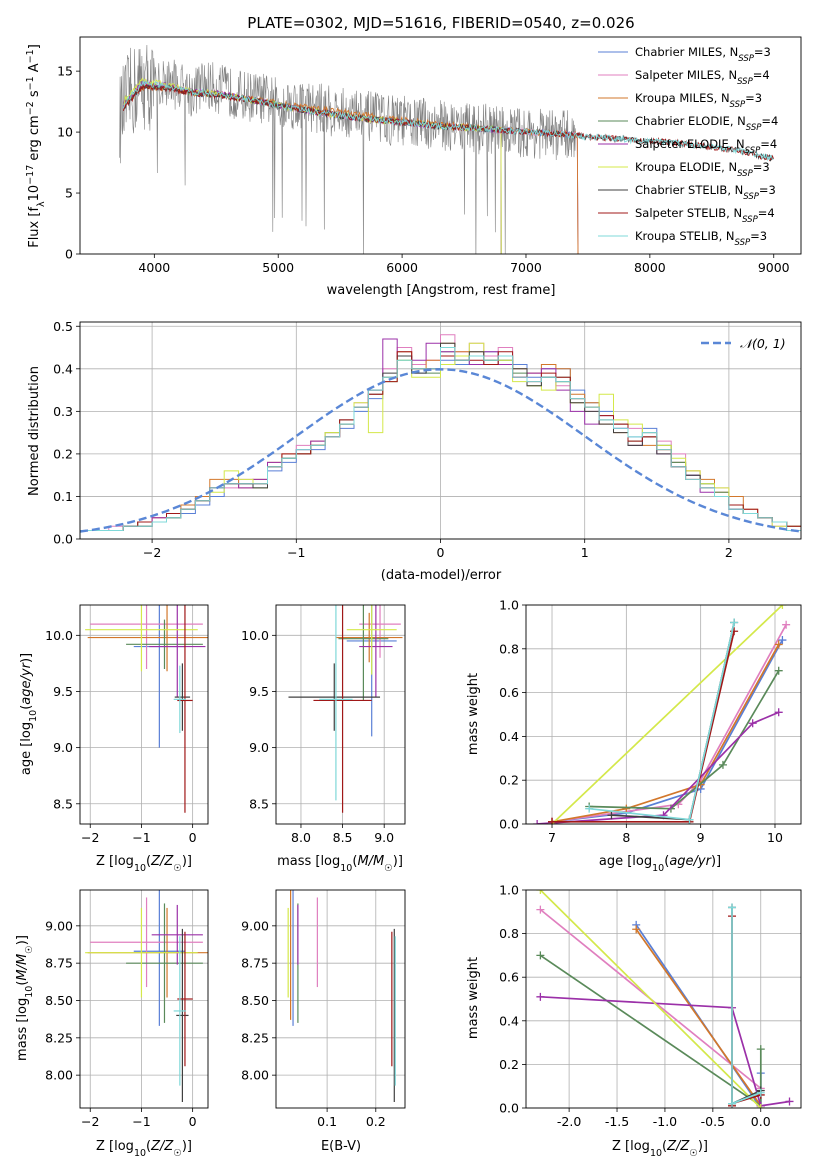 This screenshot has width=819, height=1170. What do you see at coordinates (36, 146) in the screenshot?
I see `y-axis-label: Flux [fλ10−17 erg cm−2 s−1 A−1]` at bounding box center [36, 146].